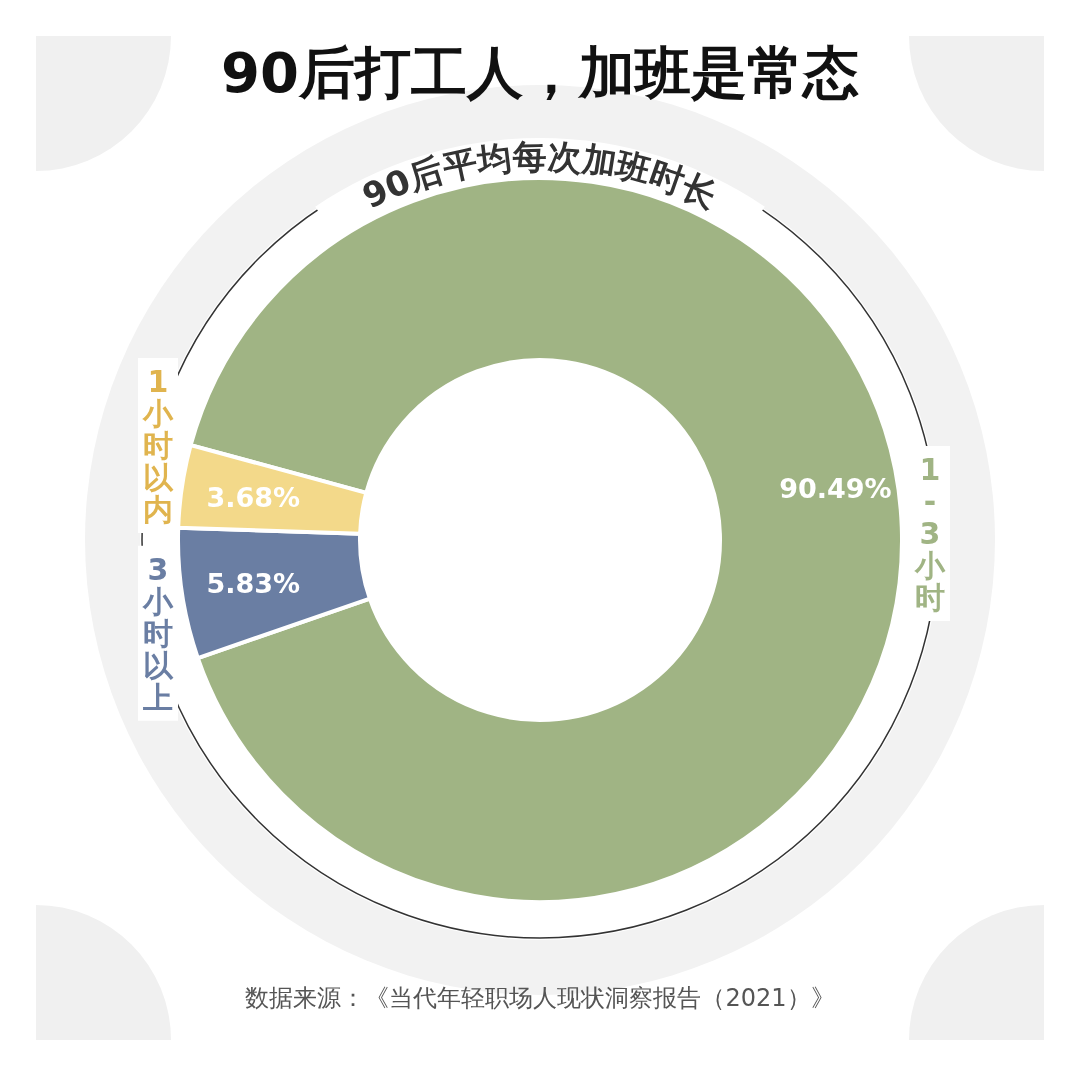 The width and height of the screenshot is (1080, 1078). What do you see at coordinates (253, 584) in the screenshot?
I see `data-label: 5.83%` at bounding box center [253, 584].